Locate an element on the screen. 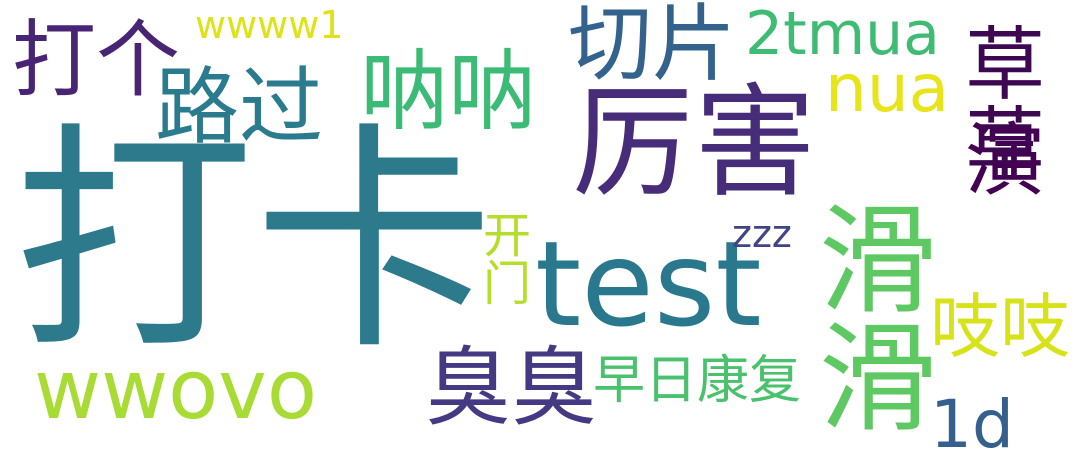  word-qiepian: 切片 is located at coordinates (652, 46).